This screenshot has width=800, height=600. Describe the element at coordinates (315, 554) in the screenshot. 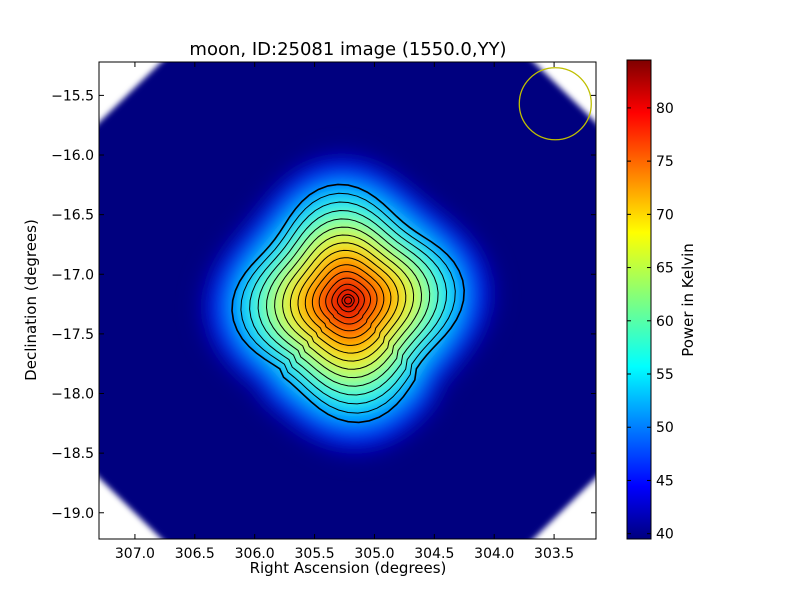

I see `x-tick-label: 305.5` at that location.